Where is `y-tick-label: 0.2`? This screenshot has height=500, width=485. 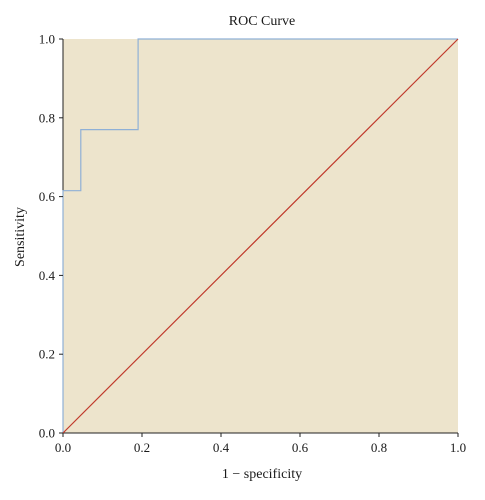 y-tick-label: 0.2 is located at coordinates (47, 354).